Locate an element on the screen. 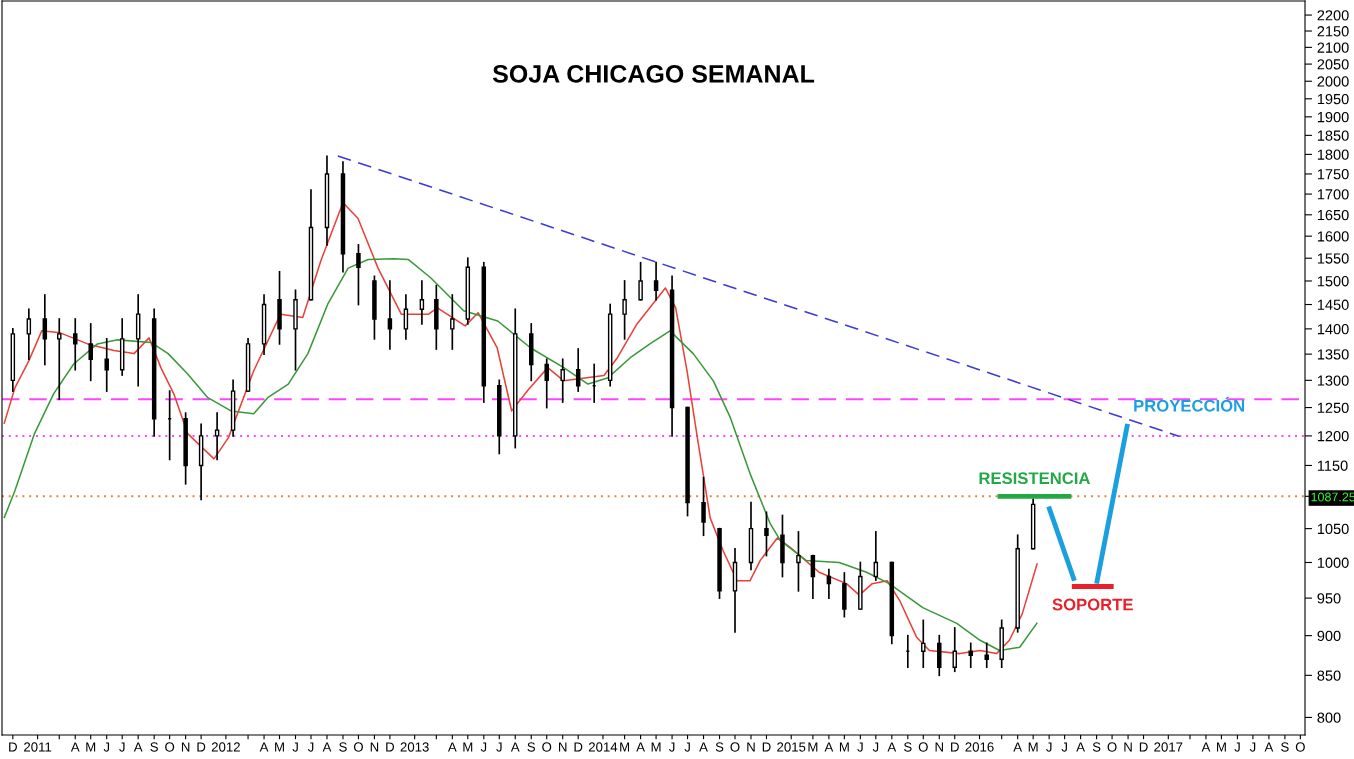 The height and width of the screenshot is (759, 1354). y-tick-label: 2050 is located at coordinates (1333, 64).